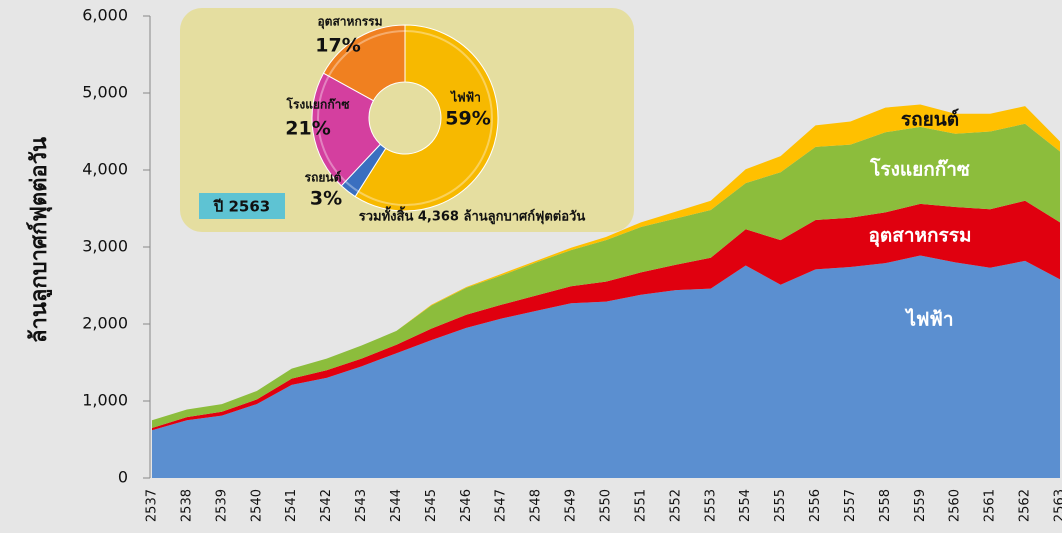 The height and width of the screenshot is (533, 1062). Describe the element at coordinates (105, 400) in the screenshot. I see `y-tick-label: 1,000` at that location.